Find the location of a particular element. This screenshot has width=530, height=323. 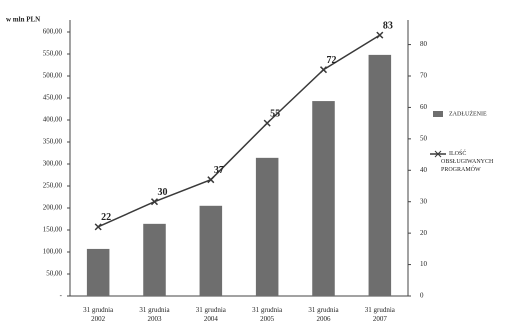

legend-label: ILOŚĆ OBSŁUGIWANYCH PROGRAMÓW is located at coordinates (467, 161).